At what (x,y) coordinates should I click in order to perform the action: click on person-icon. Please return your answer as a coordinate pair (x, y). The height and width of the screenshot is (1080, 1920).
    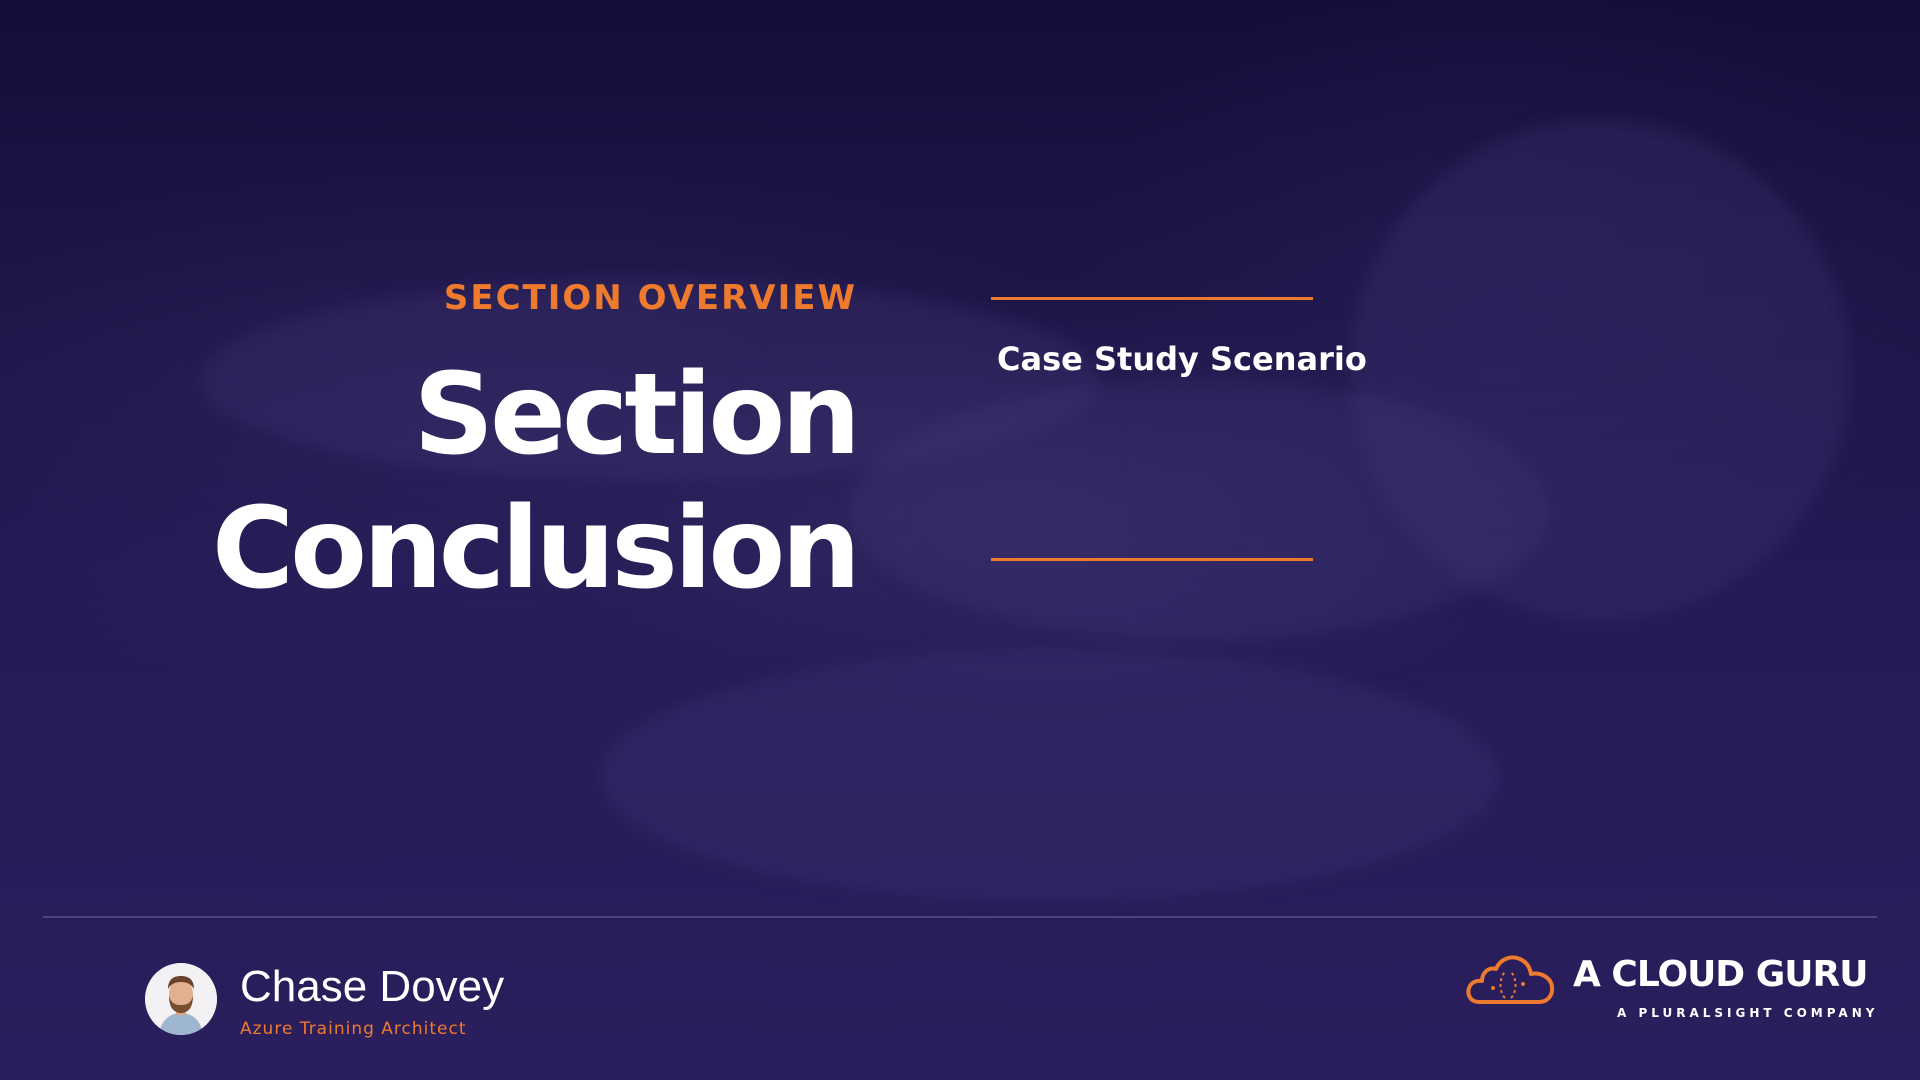
    Looking at the image, I should click on (181, 999).